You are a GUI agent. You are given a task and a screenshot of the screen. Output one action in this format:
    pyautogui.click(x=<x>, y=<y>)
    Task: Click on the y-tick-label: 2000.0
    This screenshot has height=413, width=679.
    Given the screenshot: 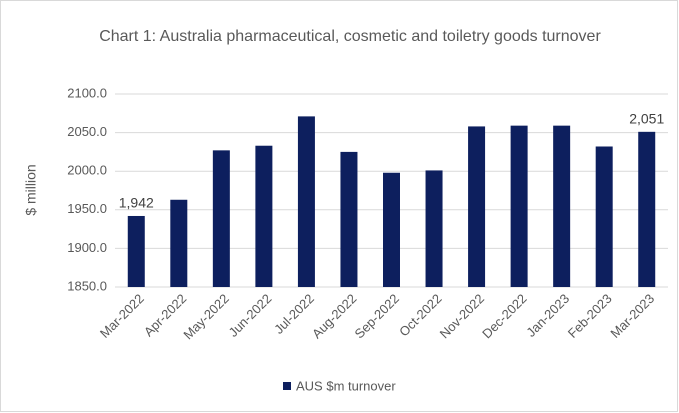 What is the action you would take?
    pyautogui.click(x=87, y=170)
    